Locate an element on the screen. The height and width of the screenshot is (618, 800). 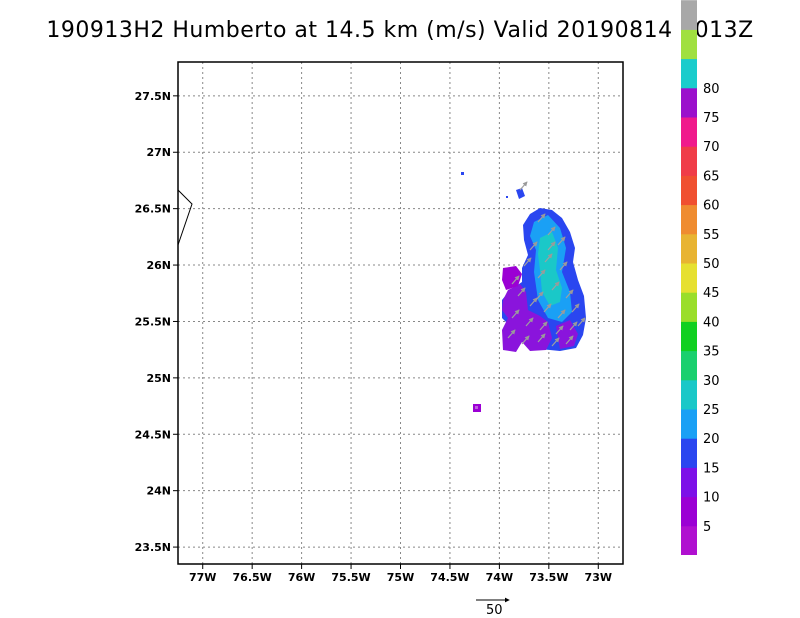
lon-tick-label: 73W is located at coordinates (598, 577).